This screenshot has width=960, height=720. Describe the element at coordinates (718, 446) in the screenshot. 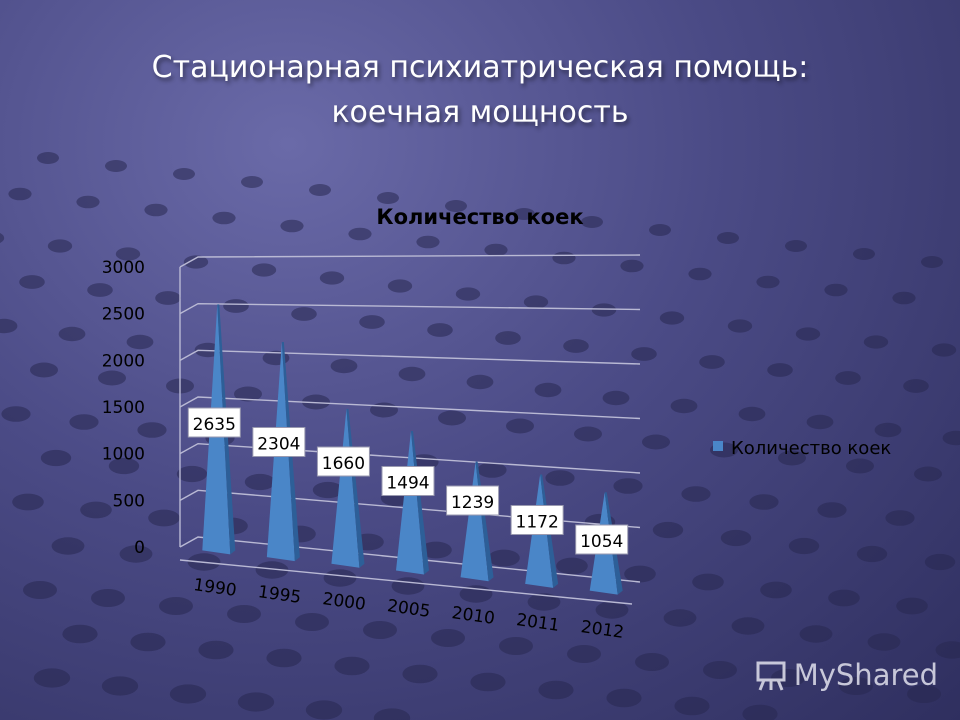

I see `legend-swatch` at that location.